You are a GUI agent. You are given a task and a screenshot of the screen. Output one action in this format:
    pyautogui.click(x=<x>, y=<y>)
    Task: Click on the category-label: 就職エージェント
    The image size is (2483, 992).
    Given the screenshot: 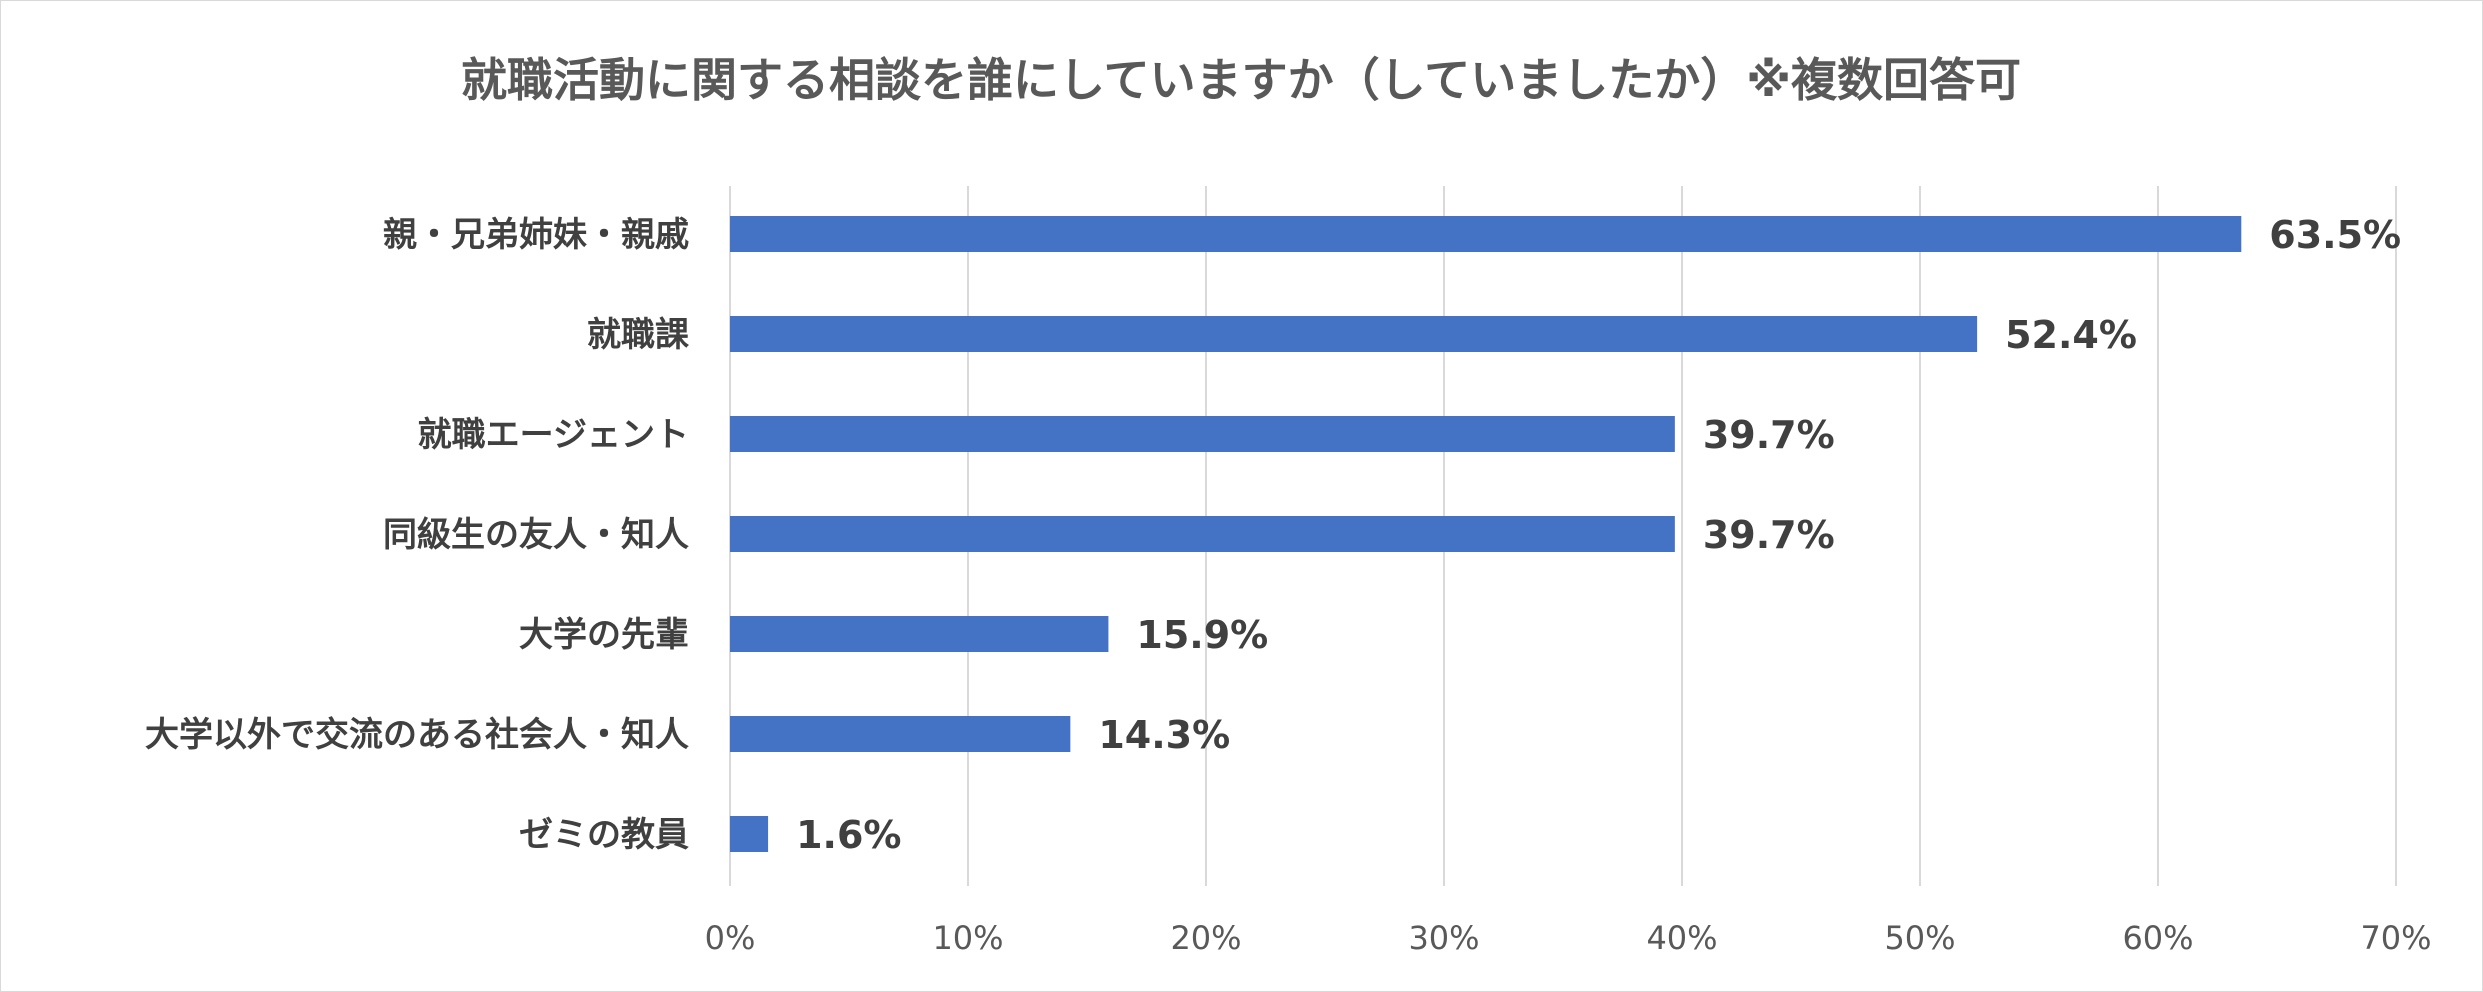 What is the action you would take?
    pyautogui.click(x=553, y=435)
    